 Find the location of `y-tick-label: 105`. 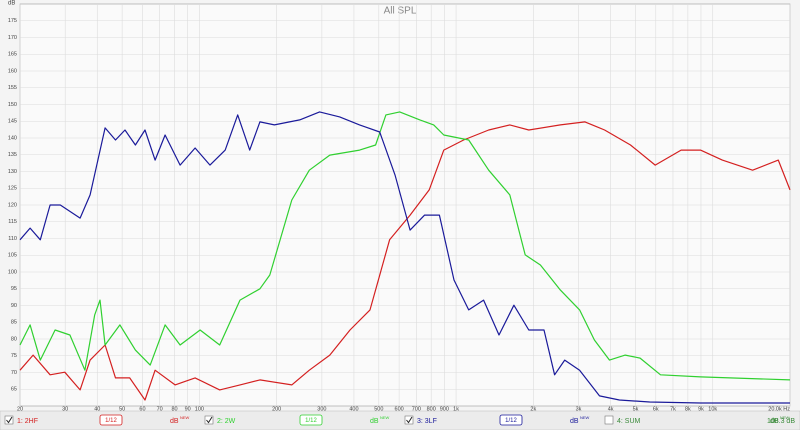

y-tick-label: 105 is located at coordinates (12, 256).